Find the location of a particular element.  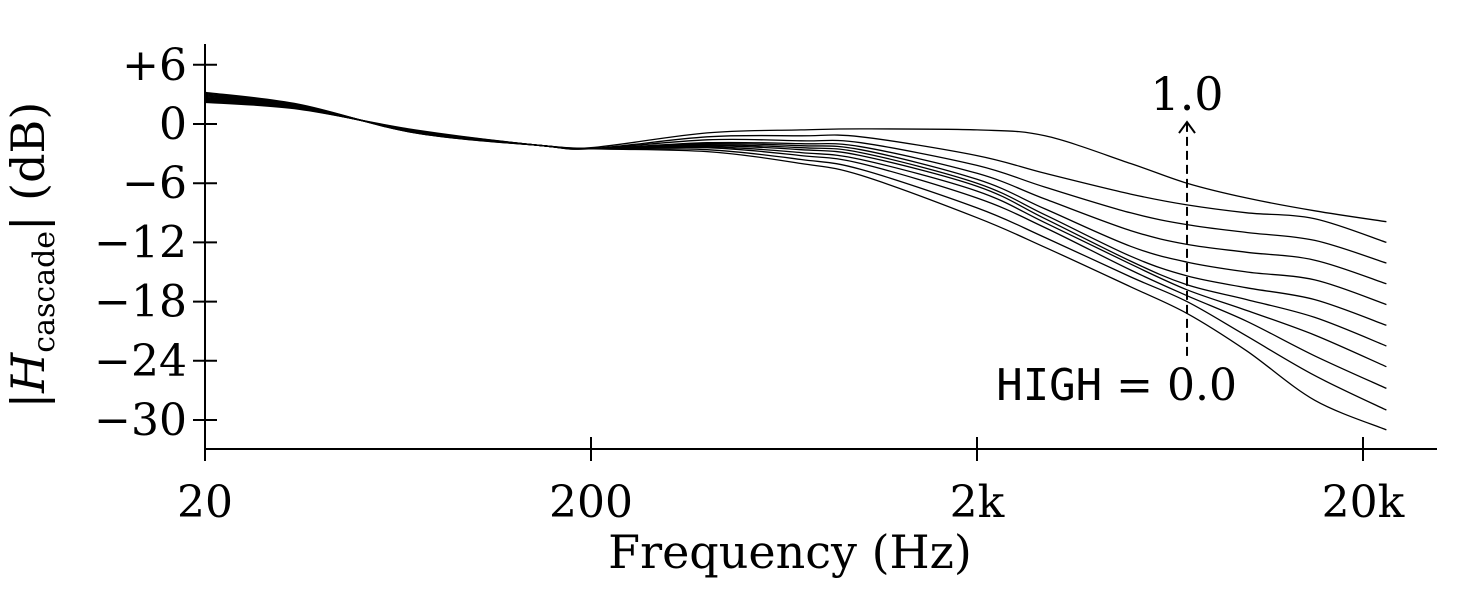

y-axis-label: |Hcascade| (dB) is located at coordinates (31, 255).